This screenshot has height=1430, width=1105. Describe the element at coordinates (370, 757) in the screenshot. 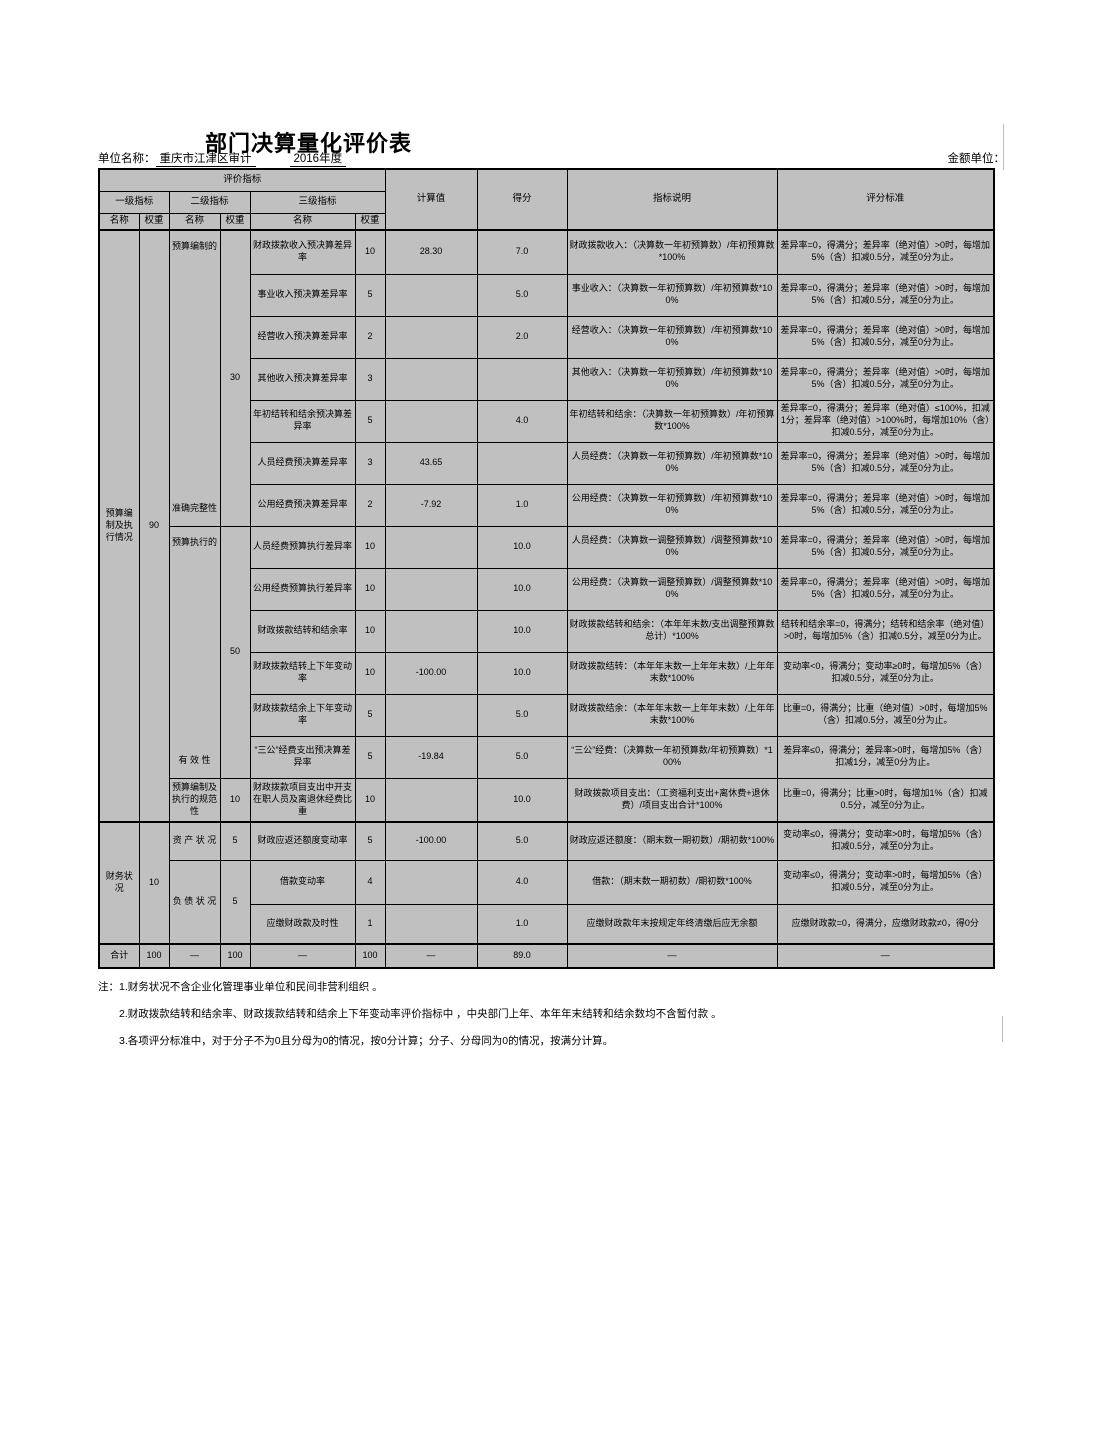

I see `indicator-weight: 5` at that location.